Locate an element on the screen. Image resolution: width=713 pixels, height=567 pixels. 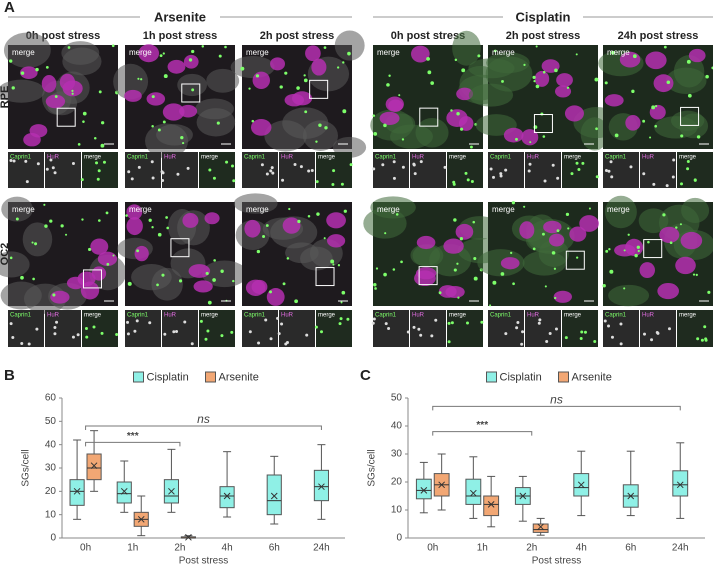
roi-box is located at coordinates (653, 249).